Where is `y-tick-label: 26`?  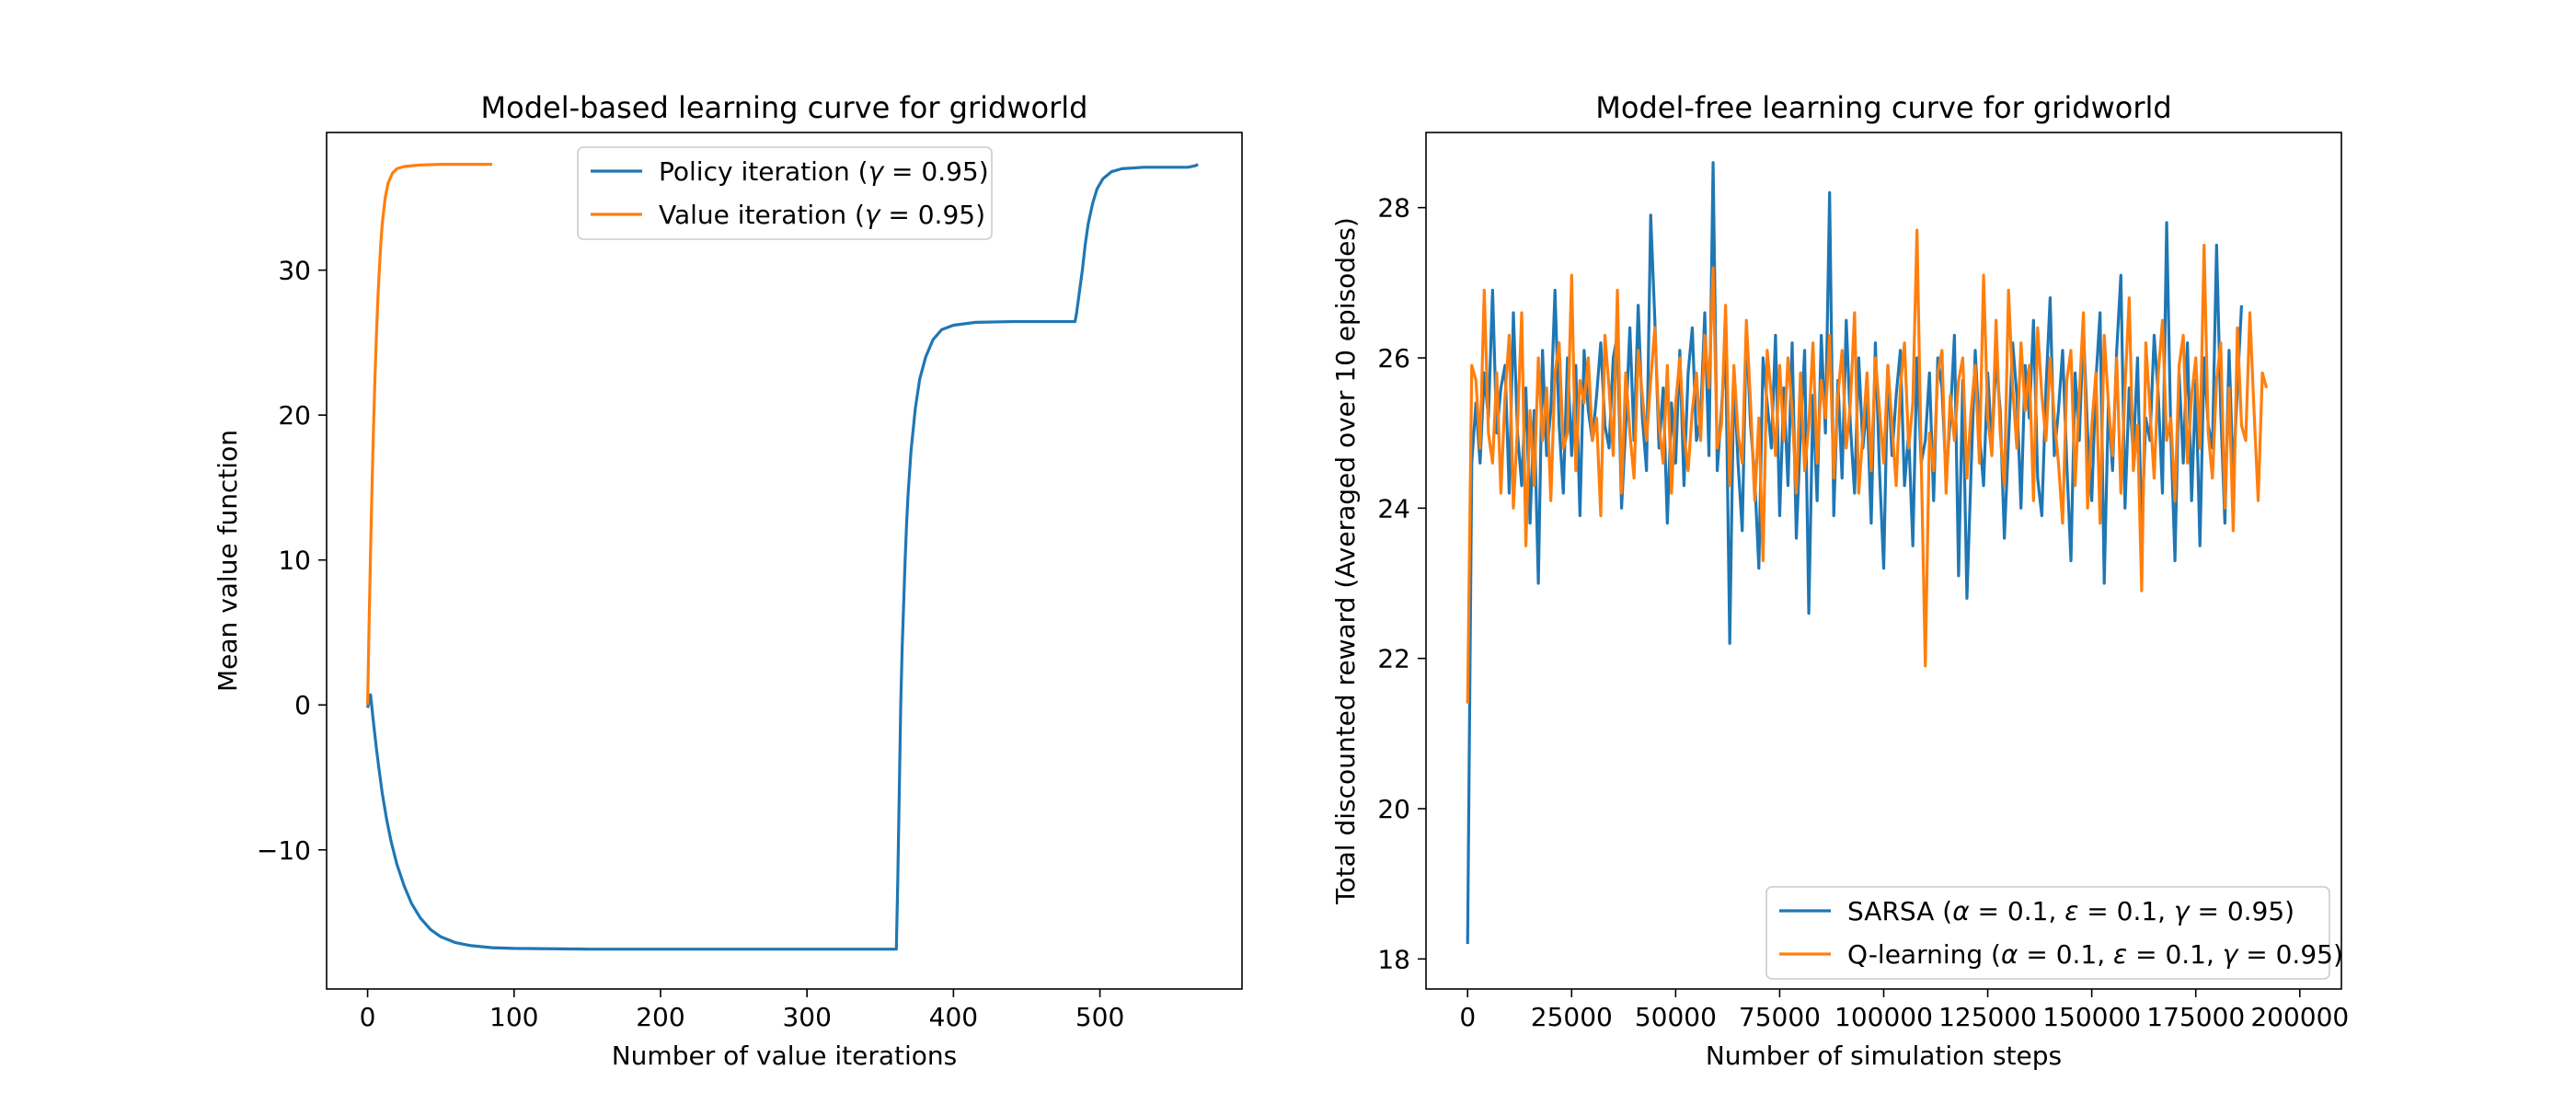
y-tick-label: 26 is located at coordinates (1393, 358).